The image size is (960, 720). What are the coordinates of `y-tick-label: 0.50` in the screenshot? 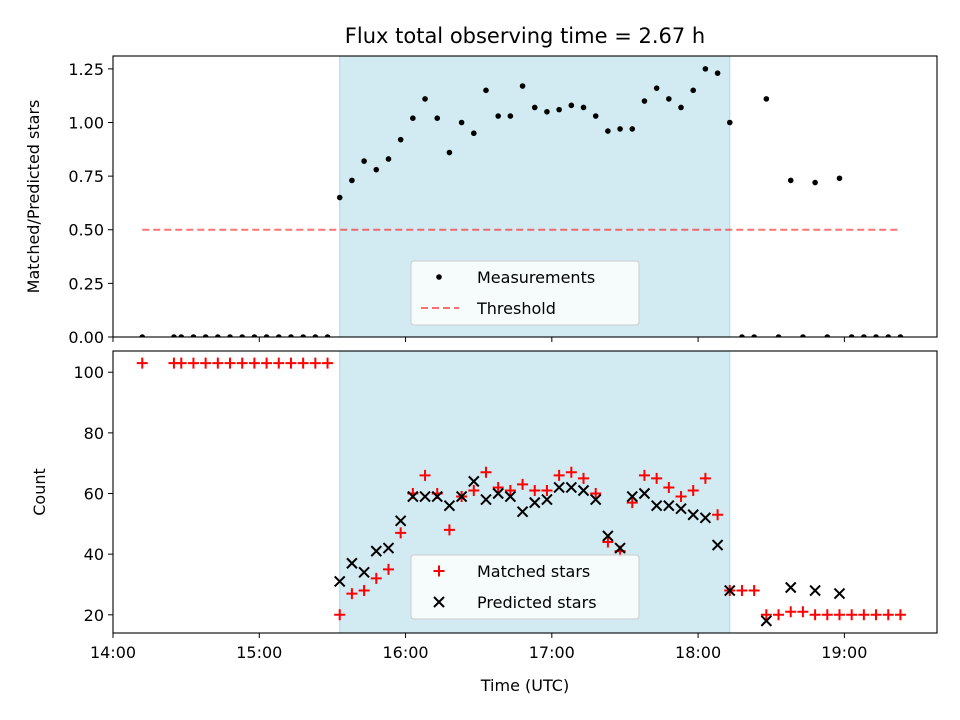 It's located at (86, 230).